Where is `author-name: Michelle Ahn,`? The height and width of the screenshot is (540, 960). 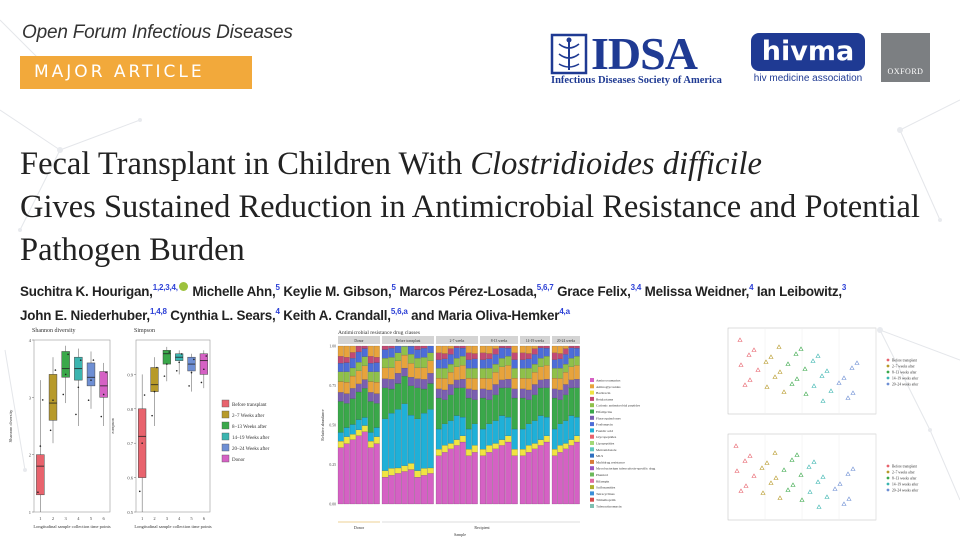 author-name: Michelle Ahn, is located at coordinates (234, 291).